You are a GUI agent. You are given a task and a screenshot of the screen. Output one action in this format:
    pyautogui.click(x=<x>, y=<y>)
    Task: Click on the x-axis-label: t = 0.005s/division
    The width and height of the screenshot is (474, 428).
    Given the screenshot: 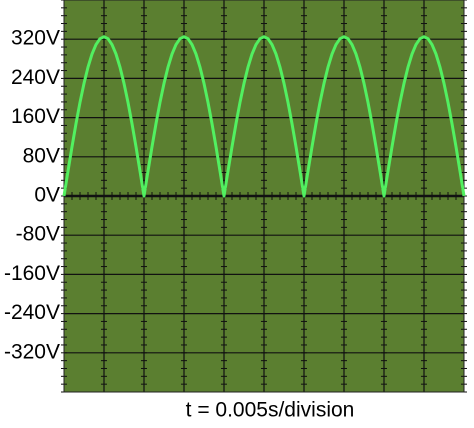 What is the action you would take?
    pyautogui.click(x=270, y=410)
    